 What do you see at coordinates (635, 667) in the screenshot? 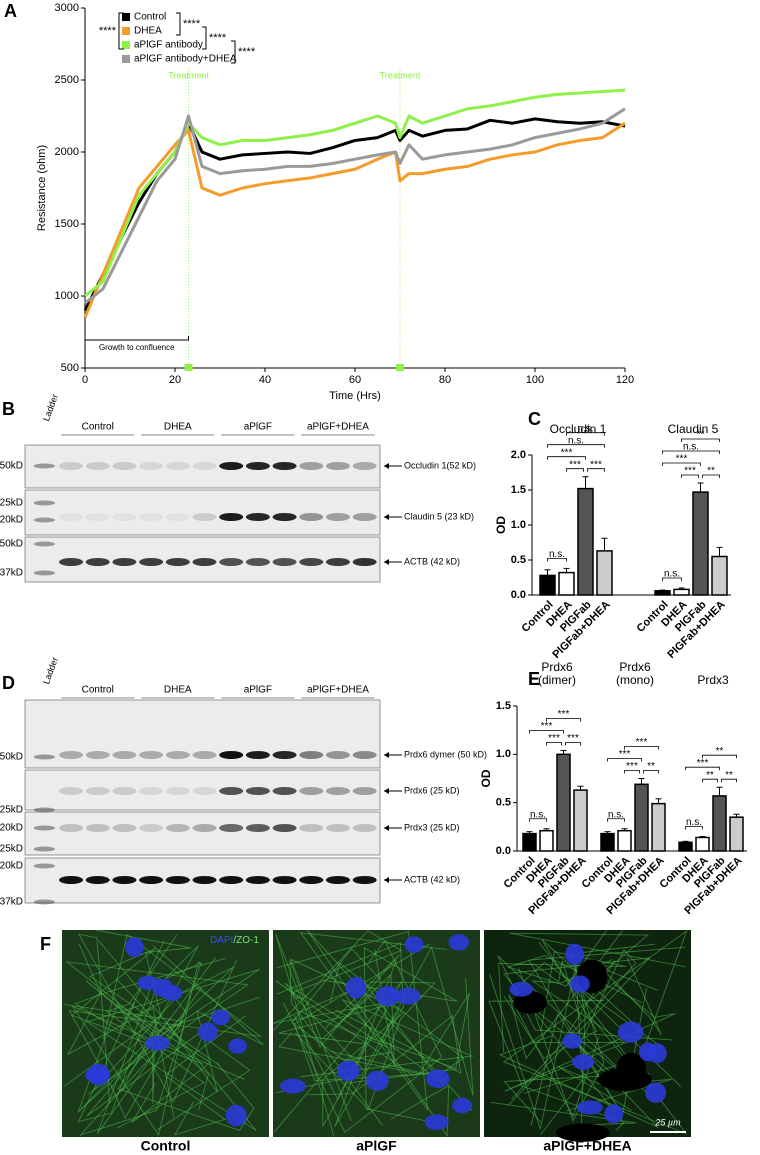
I see `group-title: Prdx6` at bounding box center [635, 667].